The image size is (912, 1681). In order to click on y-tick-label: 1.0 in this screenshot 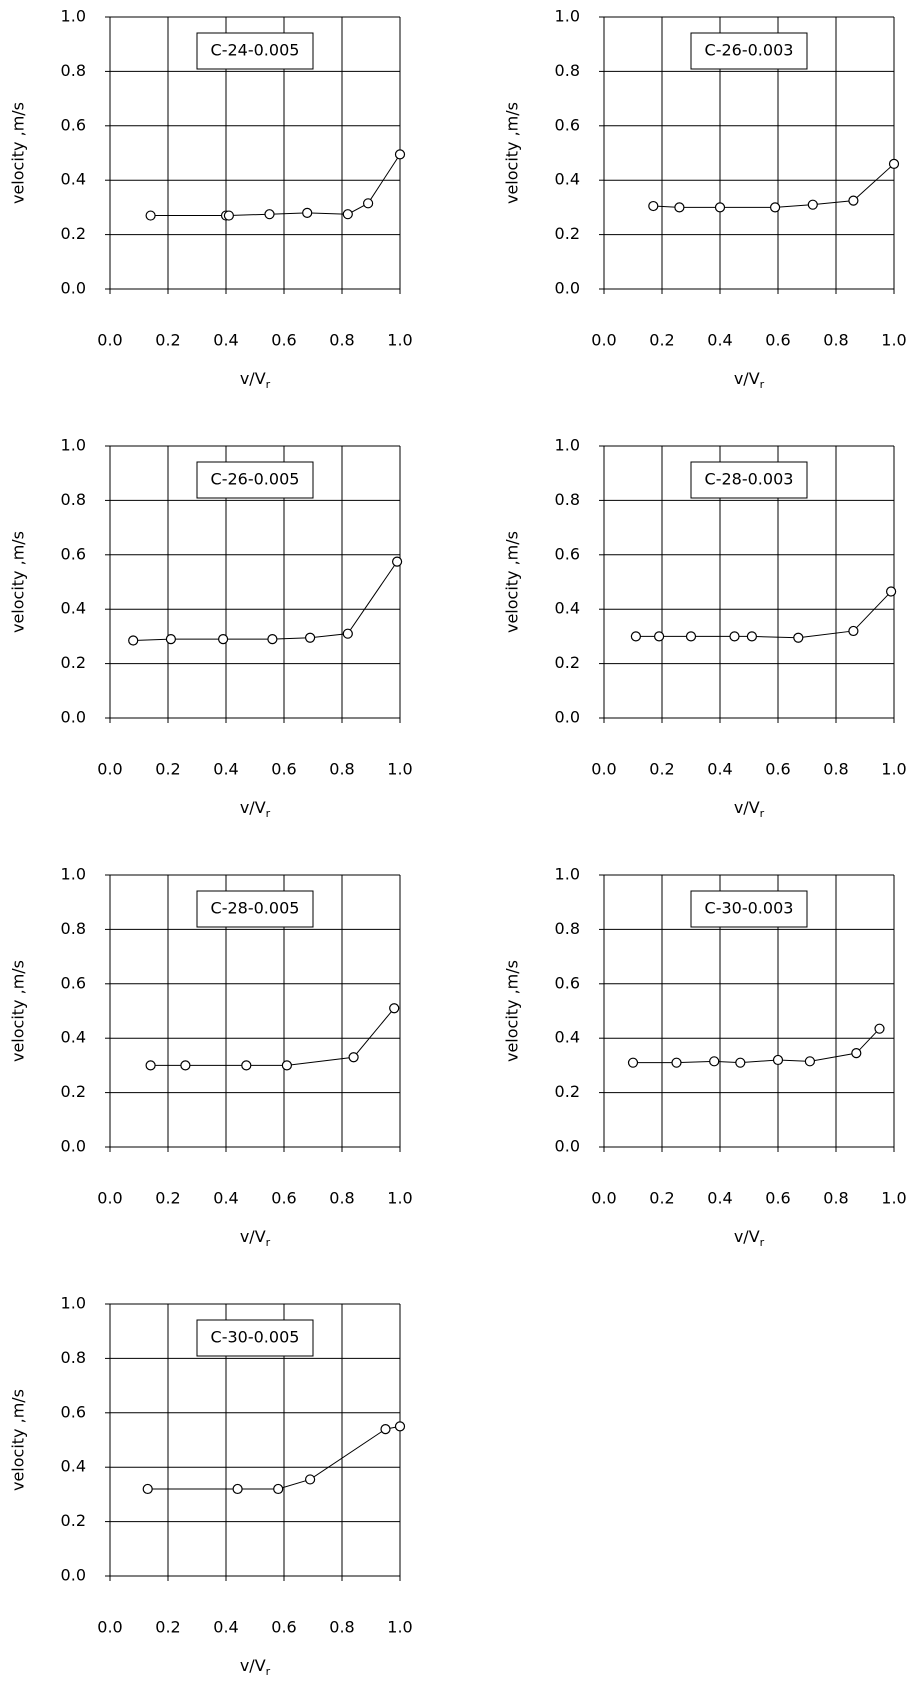, I will do `click(567, 445)`.